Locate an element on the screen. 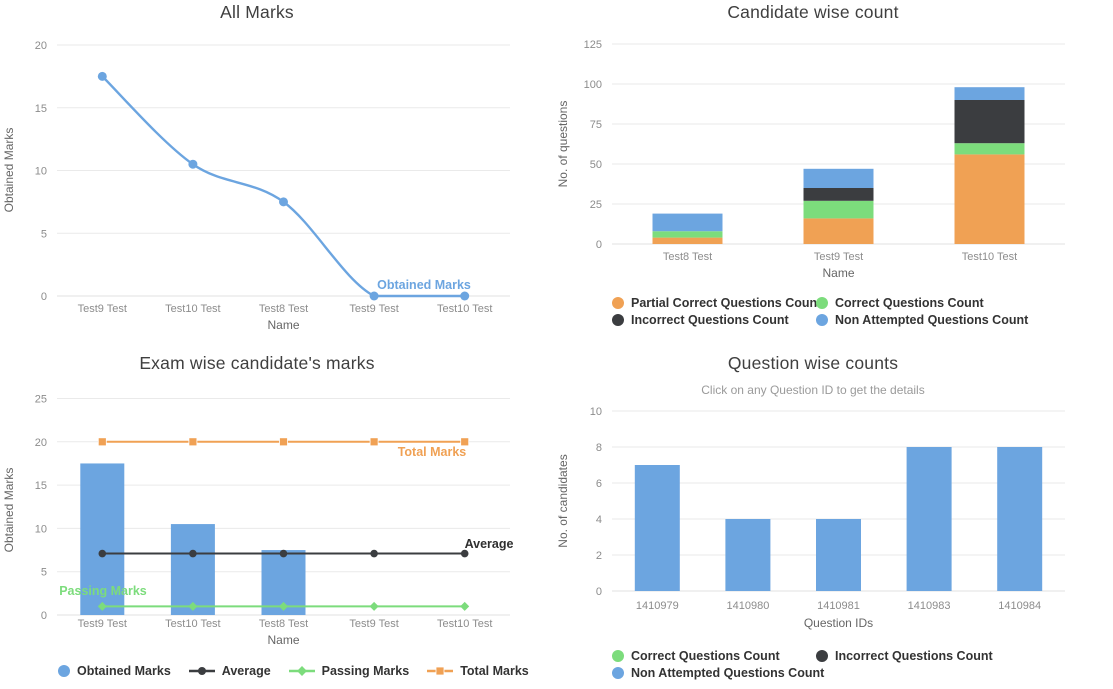  legend-label: Correct Questions Count is located at coordinates (909, 303).